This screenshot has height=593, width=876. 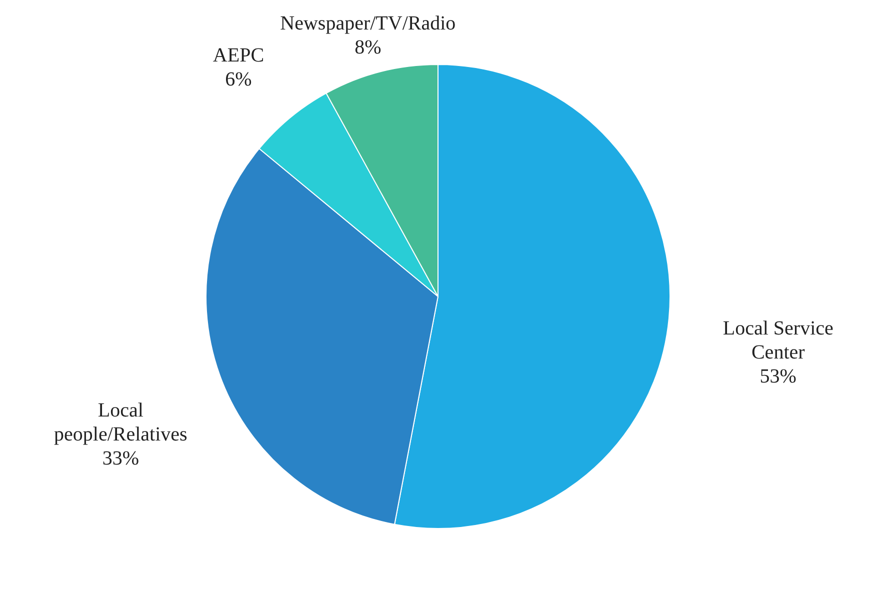 I want to click on data-label: 33%, so click(x=121, y=459).